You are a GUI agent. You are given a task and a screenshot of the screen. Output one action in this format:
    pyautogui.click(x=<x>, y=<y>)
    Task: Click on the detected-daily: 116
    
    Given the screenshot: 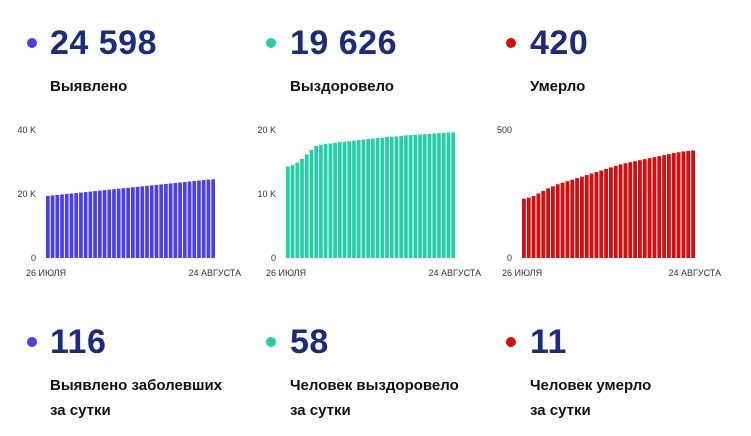 What is the action you would take?
    pyautogui.click(x=78, y=342)
    